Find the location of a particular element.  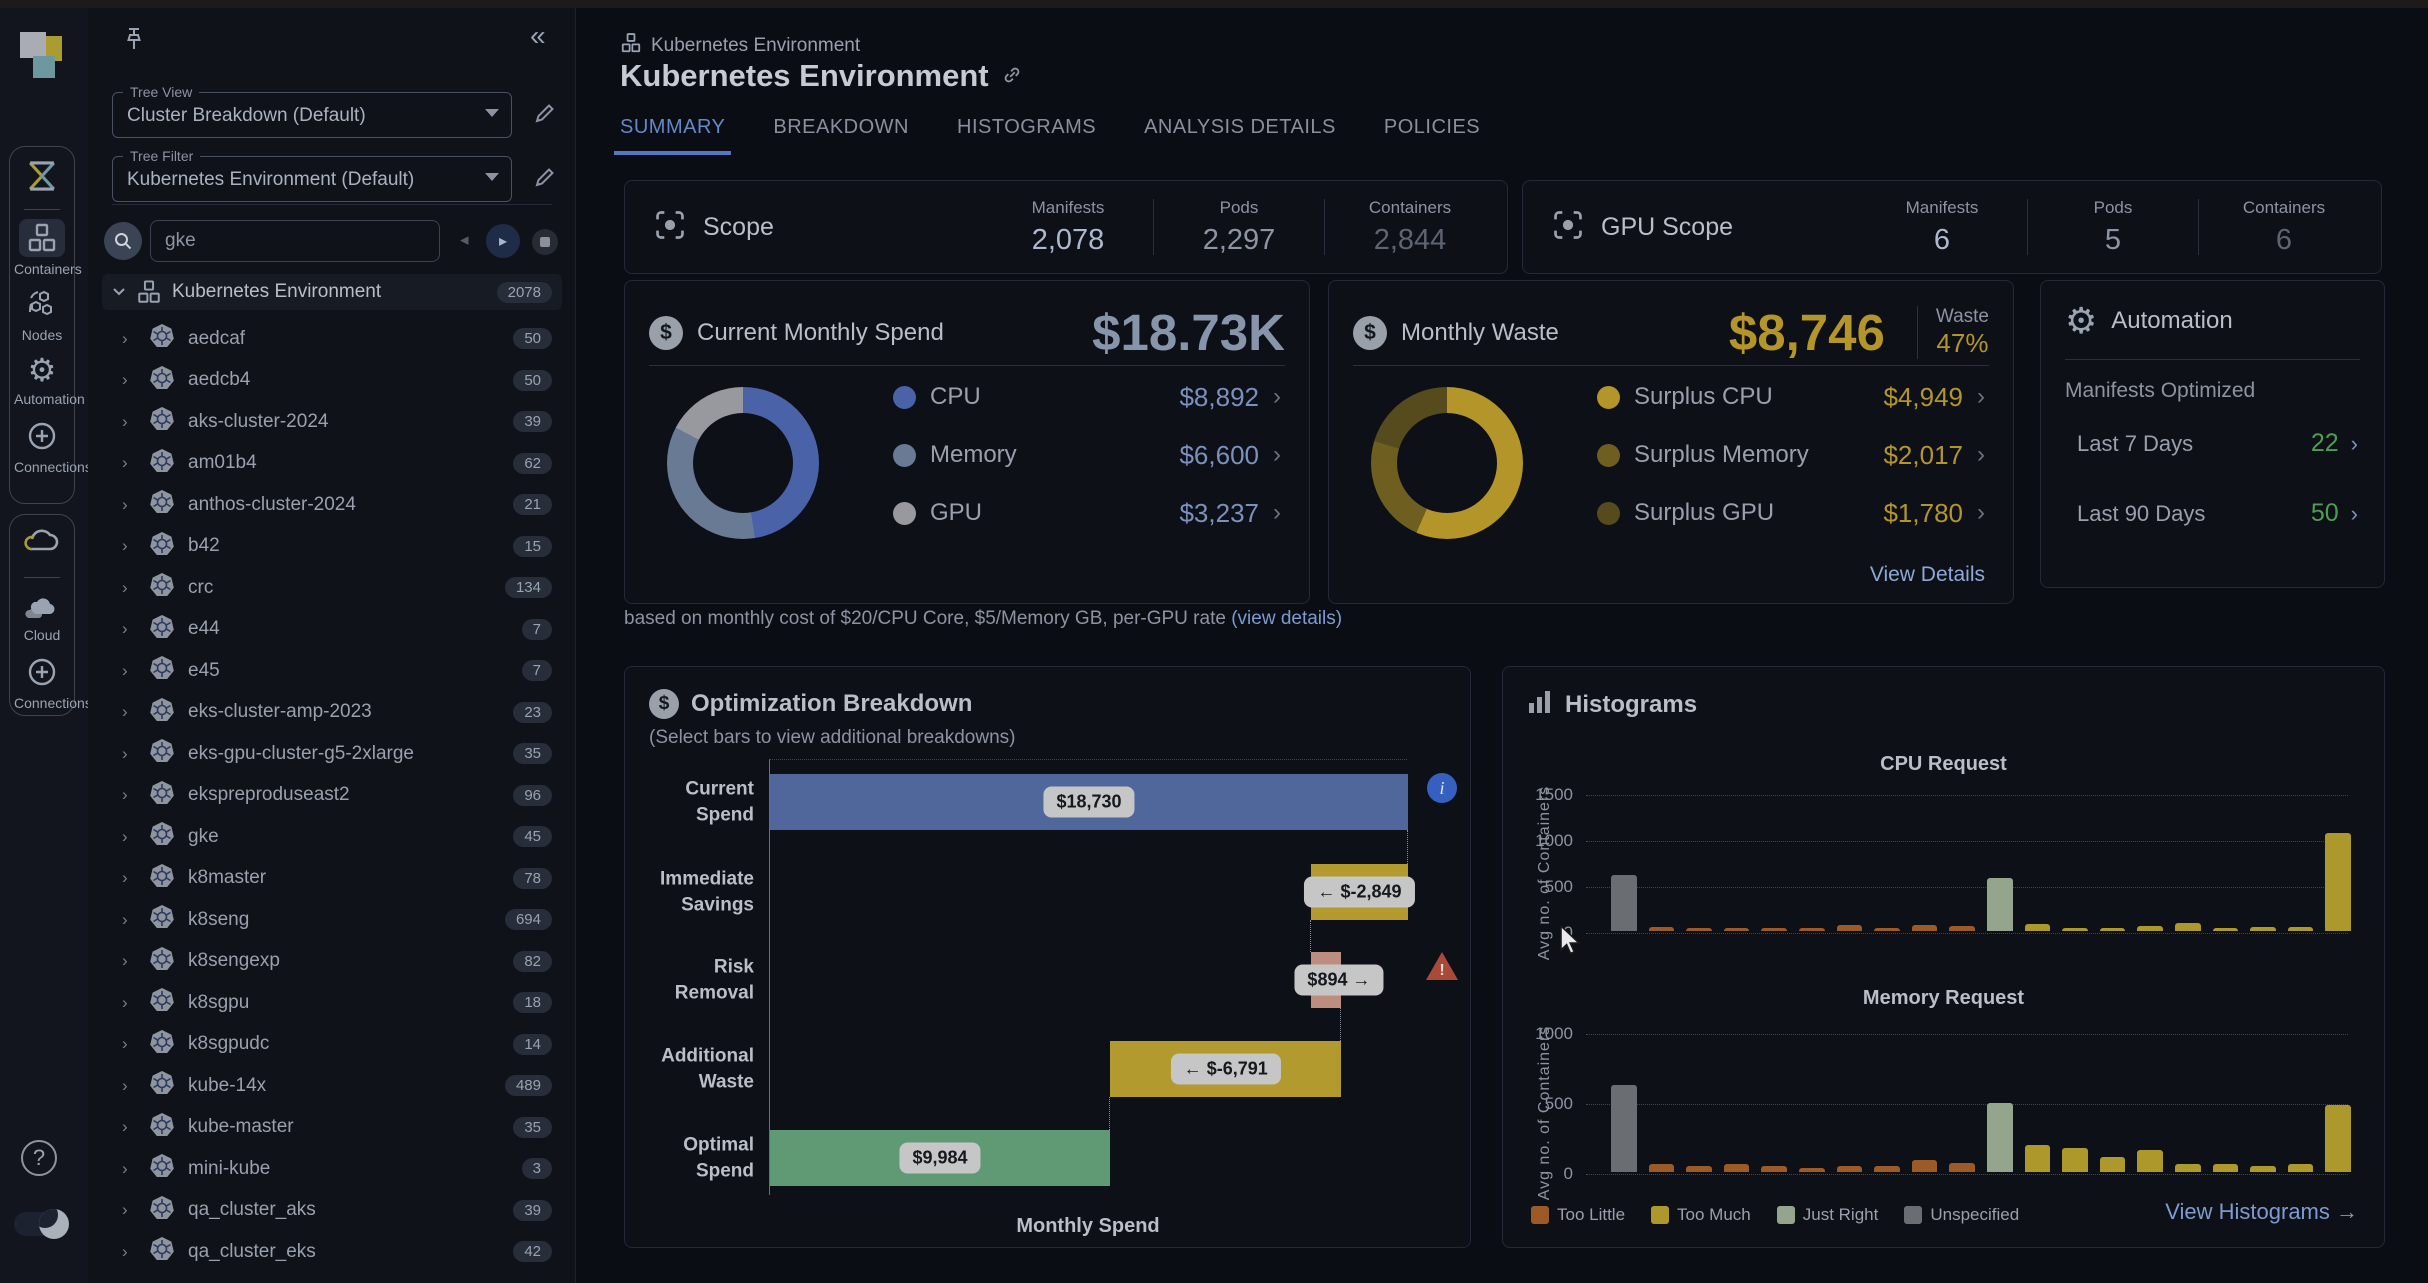

warning-icon: ! is located at coordinates (1442, 968).